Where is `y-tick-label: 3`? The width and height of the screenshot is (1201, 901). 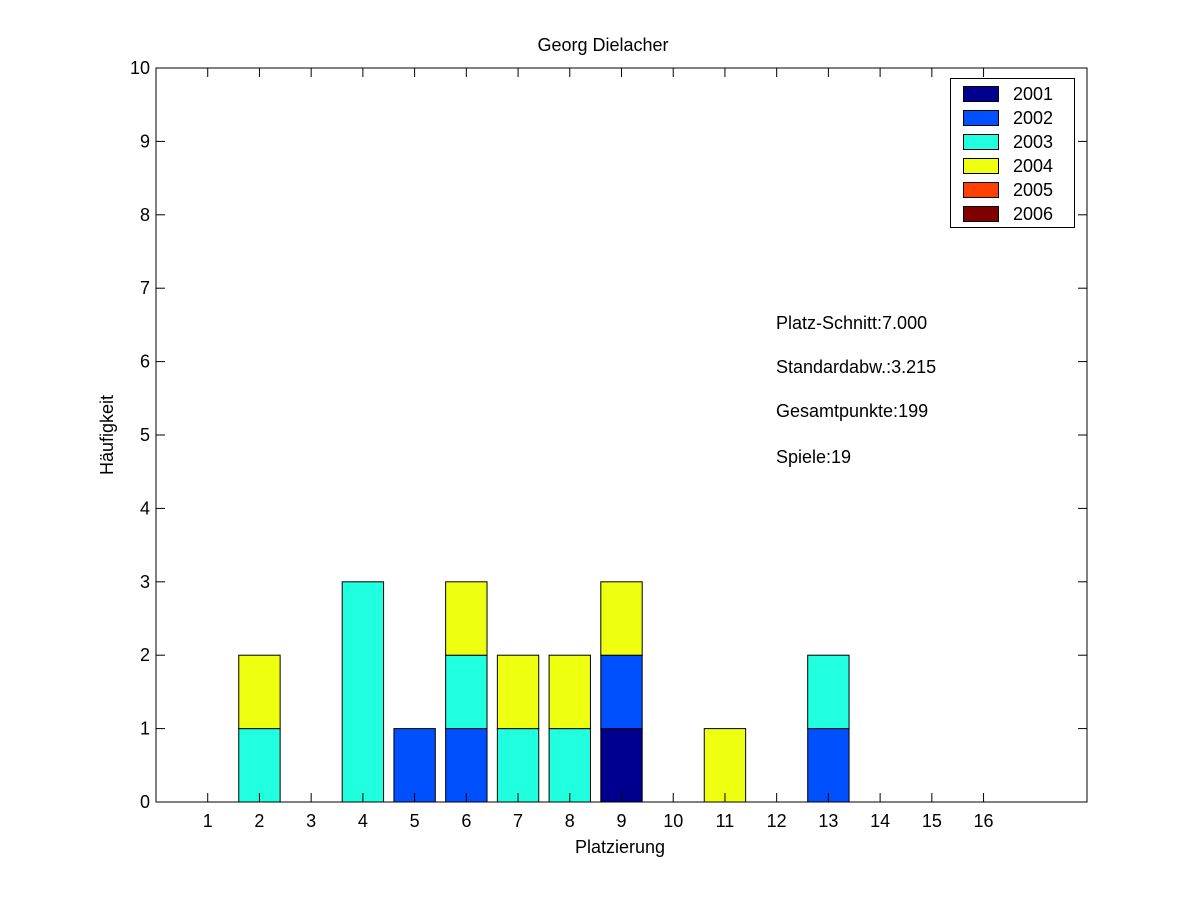
y-tick-label: 3 is located at coordinates (145, 582).